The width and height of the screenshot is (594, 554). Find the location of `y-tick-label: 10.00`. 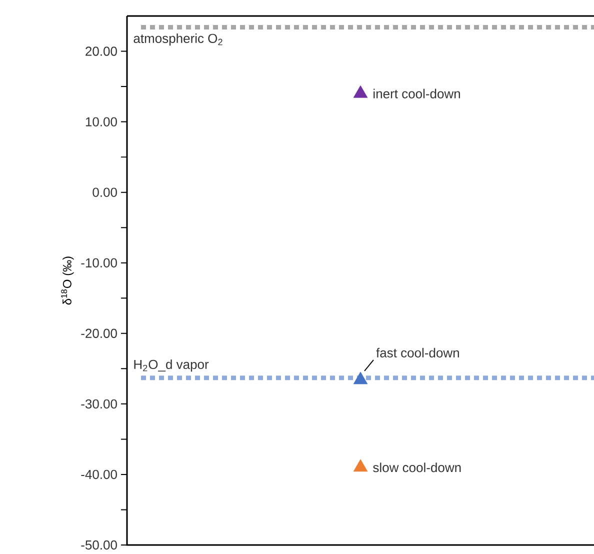

y-tick-label: 10.00 is located at coordinates (101, 121).